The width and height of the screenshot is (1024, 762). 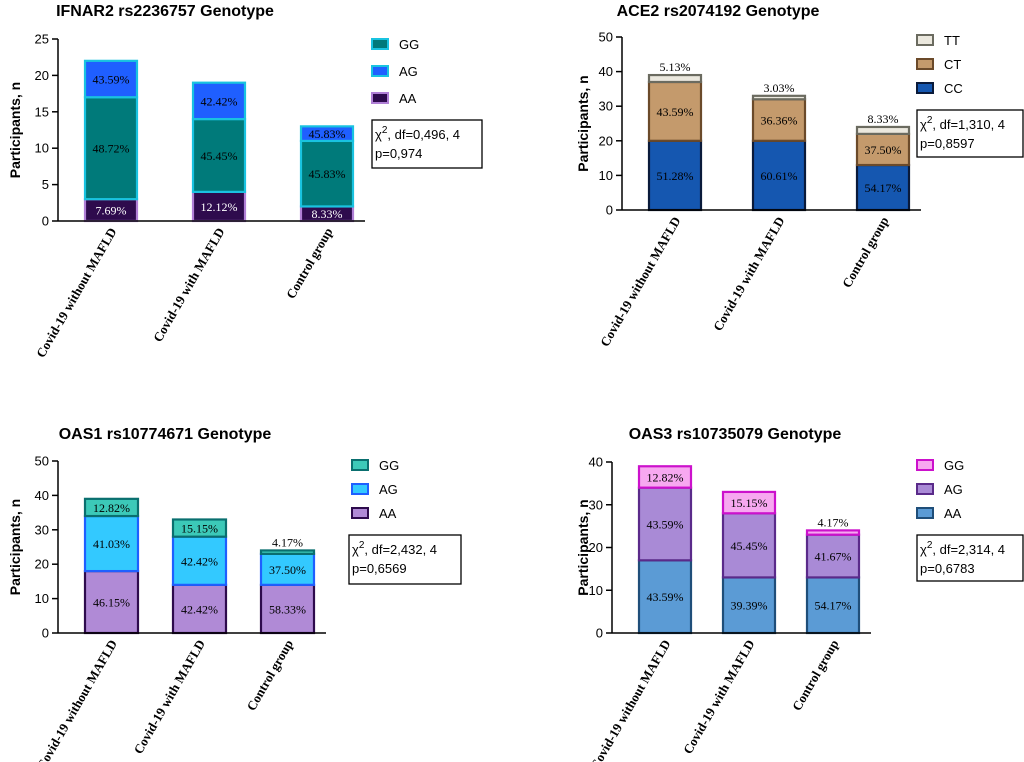 What do you see at coordinates (388, 489) in the screenshot?
I see `legend-label: AG` at bounding box center [388, 489].